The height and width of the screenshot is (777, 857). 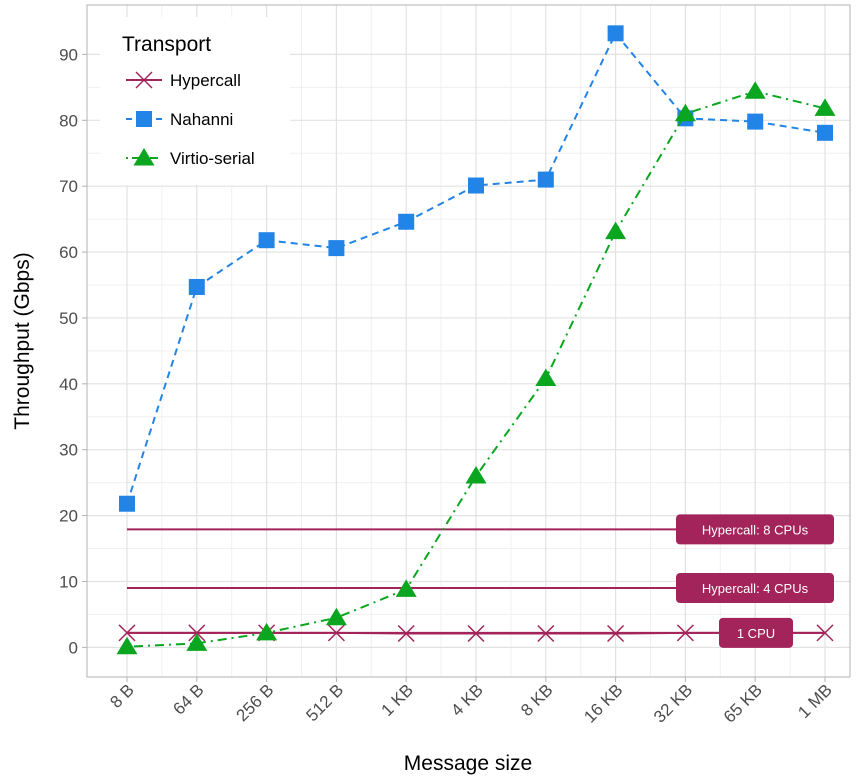 I want to click on y-axis: 0 10 20 30 40 50 60 70 80 90, so click(x=73, y=351).